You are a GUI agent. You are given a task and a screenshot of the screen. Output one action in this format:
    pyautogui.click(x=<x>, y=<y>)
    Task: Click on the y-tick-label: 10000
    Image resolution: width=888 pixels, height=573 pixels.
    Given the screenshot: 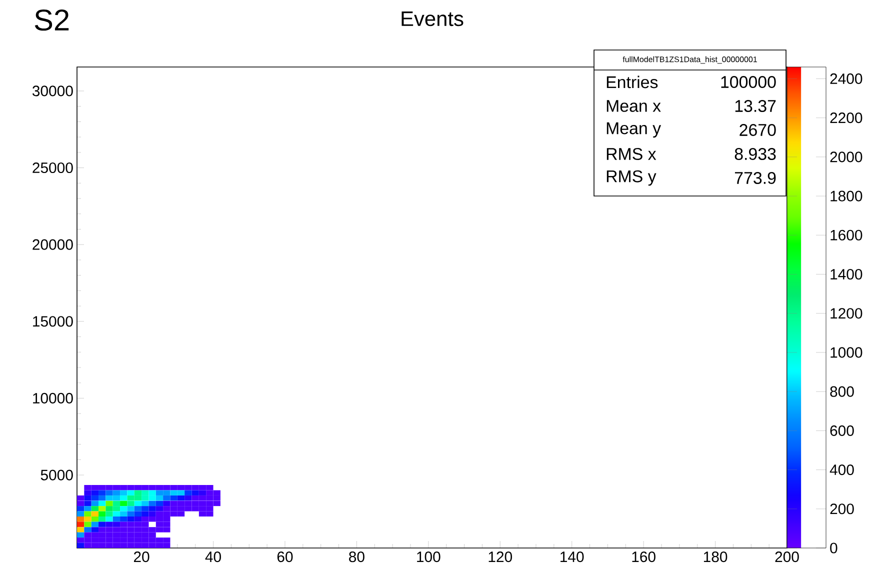 What is the action you would take?
    pyautogui.click(x=53, y=398)
    